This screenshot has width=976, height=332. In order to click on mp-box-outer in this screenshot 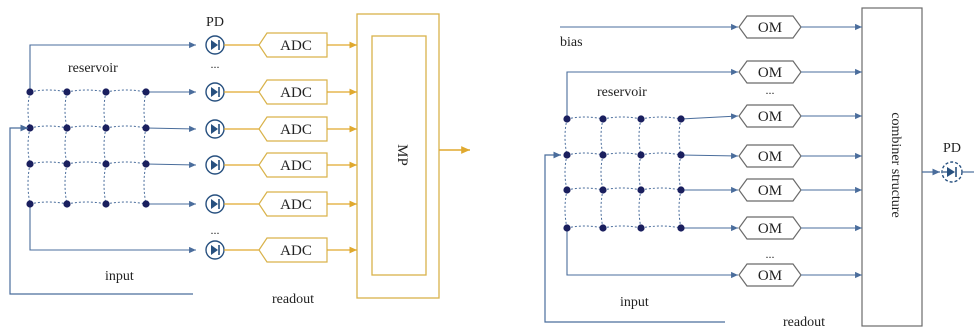, I will do `click(398, 156)`.